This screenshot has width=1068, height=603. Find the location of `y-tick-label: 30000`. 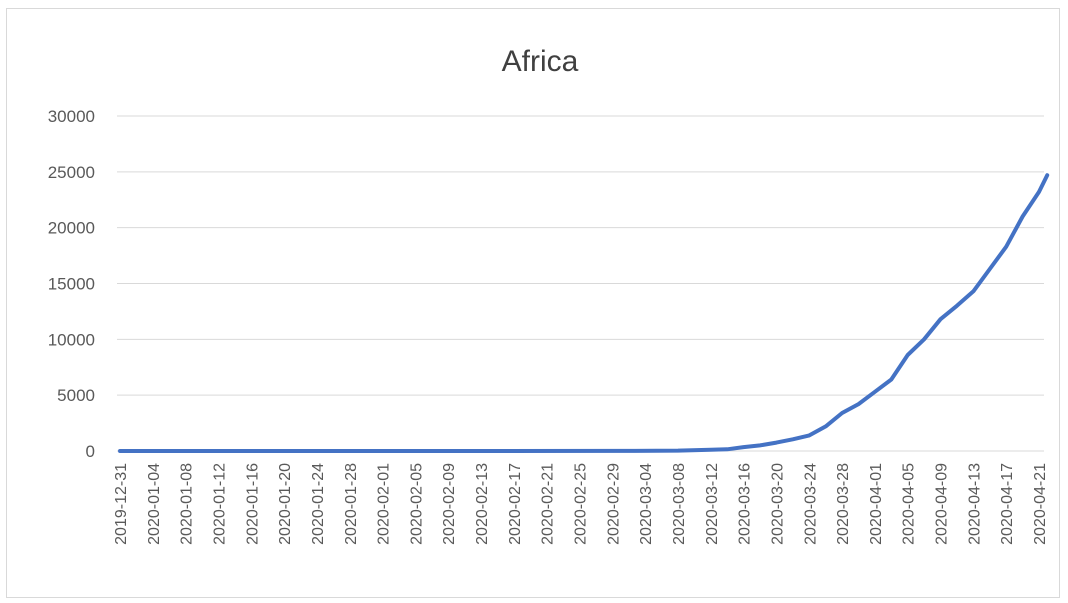

y-tick-label: 30000 is located at coordinates (71, 116).